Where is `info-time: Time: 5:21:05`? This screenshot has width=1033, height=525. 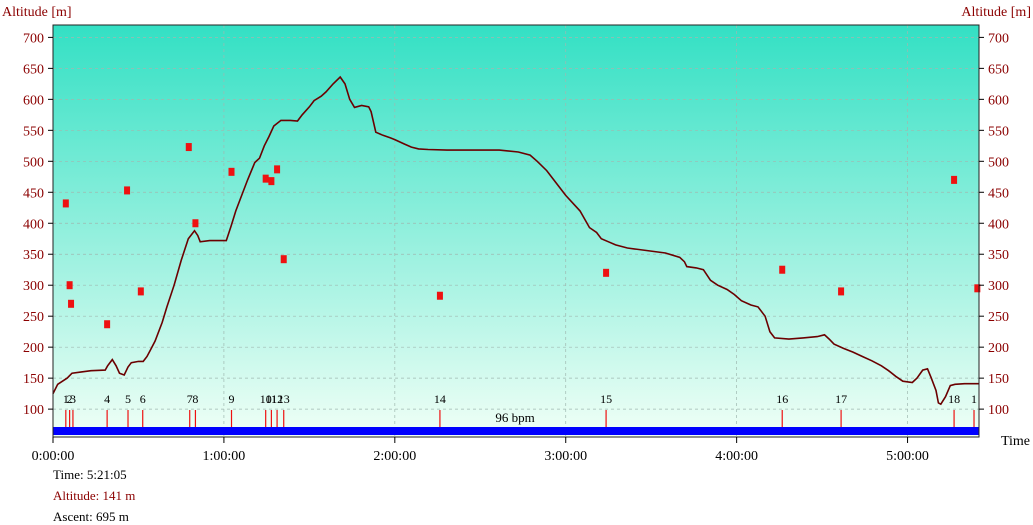
info-time: Time: 5:21:05 is located at coordinates (90, 474).